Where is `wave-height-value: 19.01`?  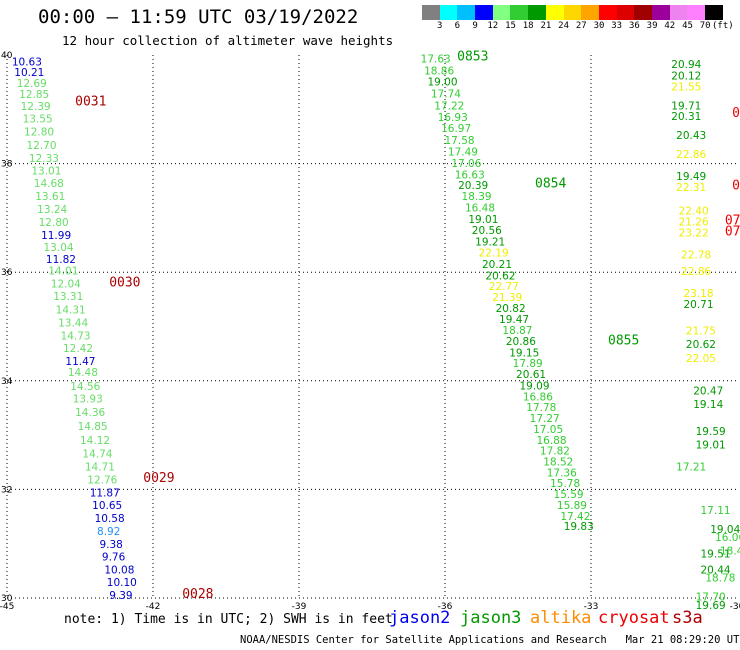 wave-height-value: 19.01 is located at coordinates (483, 220).